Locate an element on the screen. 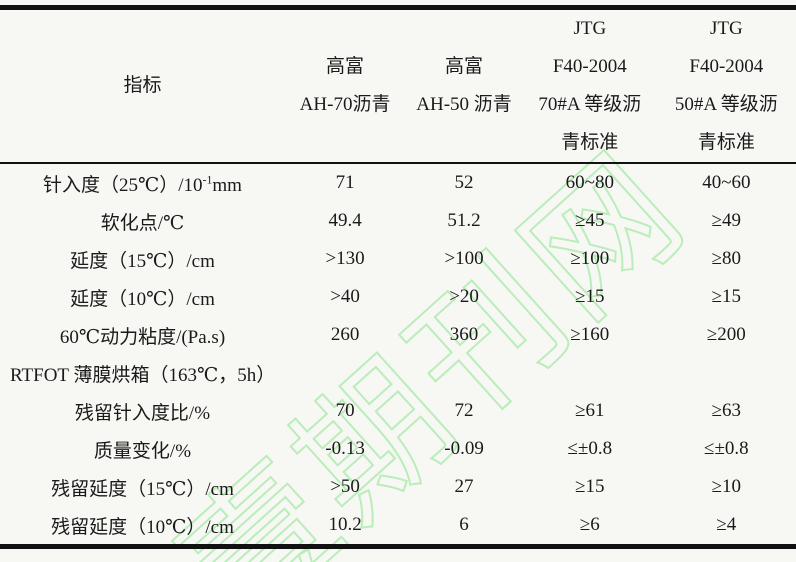 This screenshot has height=562, width=796. value-cell: ≥45 is located at coordinates (590, 220).